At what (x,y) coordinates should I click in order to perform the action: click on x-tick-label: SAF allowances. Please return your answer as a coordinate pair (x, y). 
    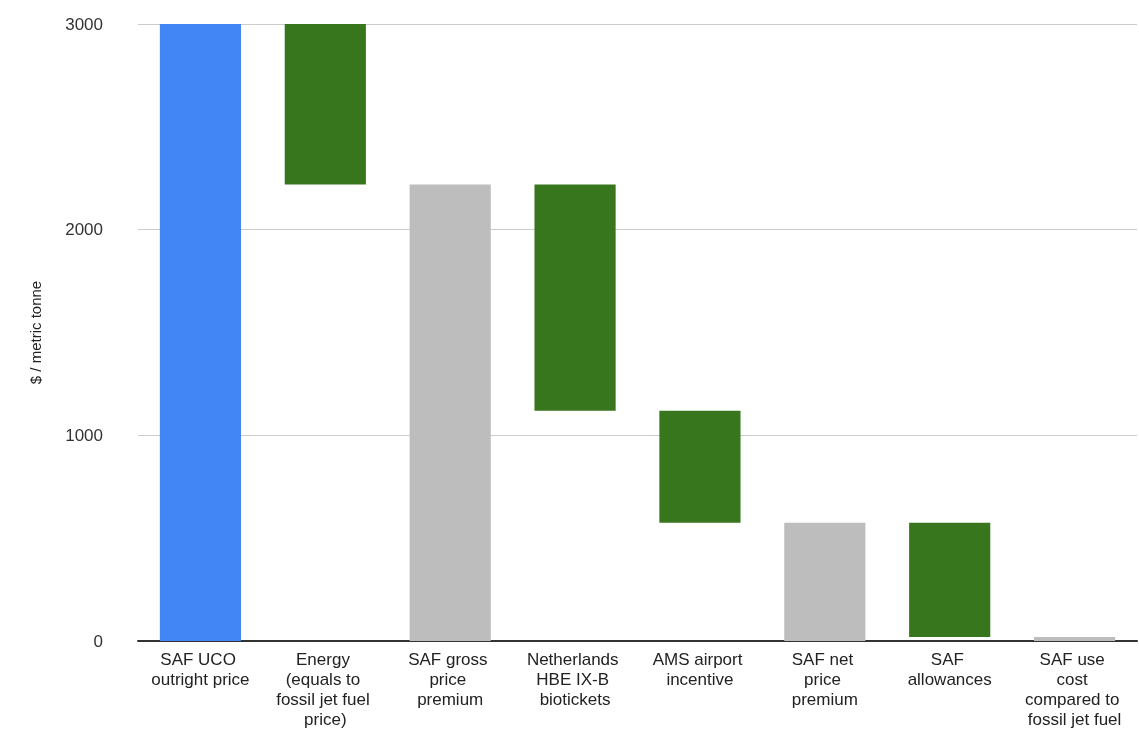
    Looking at the image, I should click on (949, 669).